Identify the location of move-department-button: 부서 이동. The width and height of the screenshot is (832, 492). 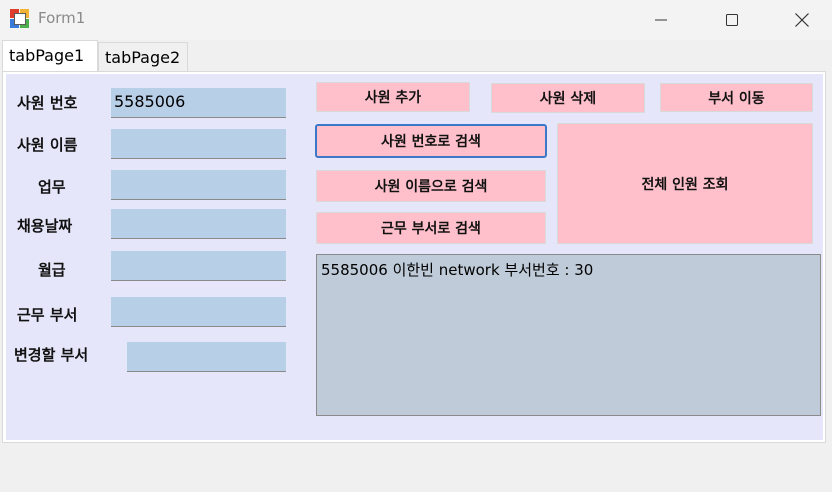
(736, 97).